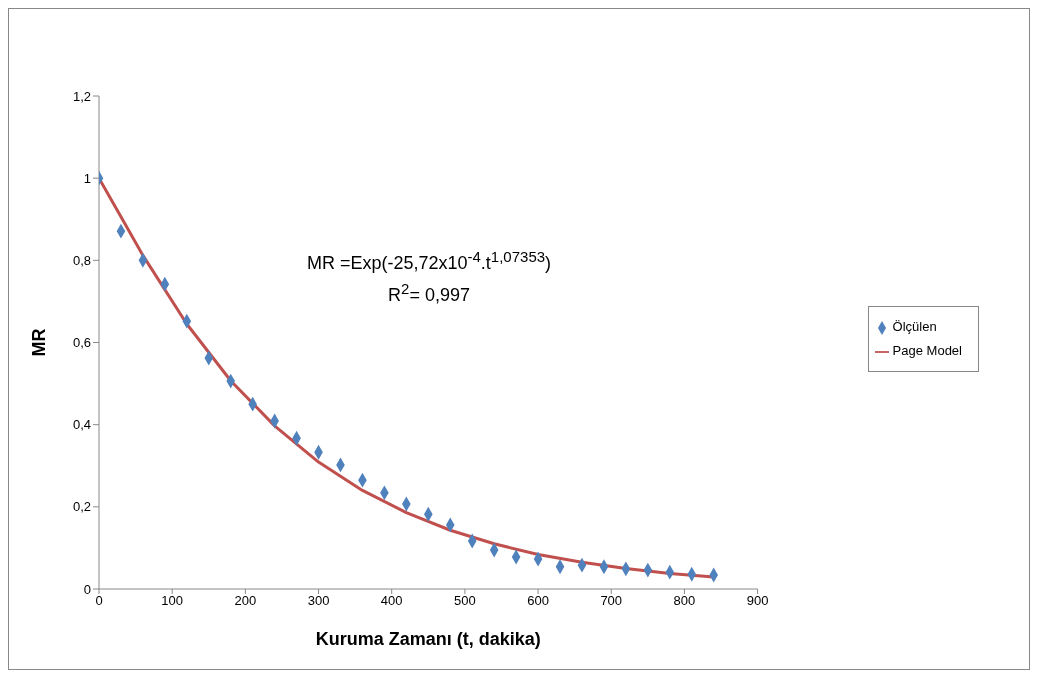  Describe the element at coordinates (87, 178) in the screenshot. I see `y-tick-label: 1` at that location.